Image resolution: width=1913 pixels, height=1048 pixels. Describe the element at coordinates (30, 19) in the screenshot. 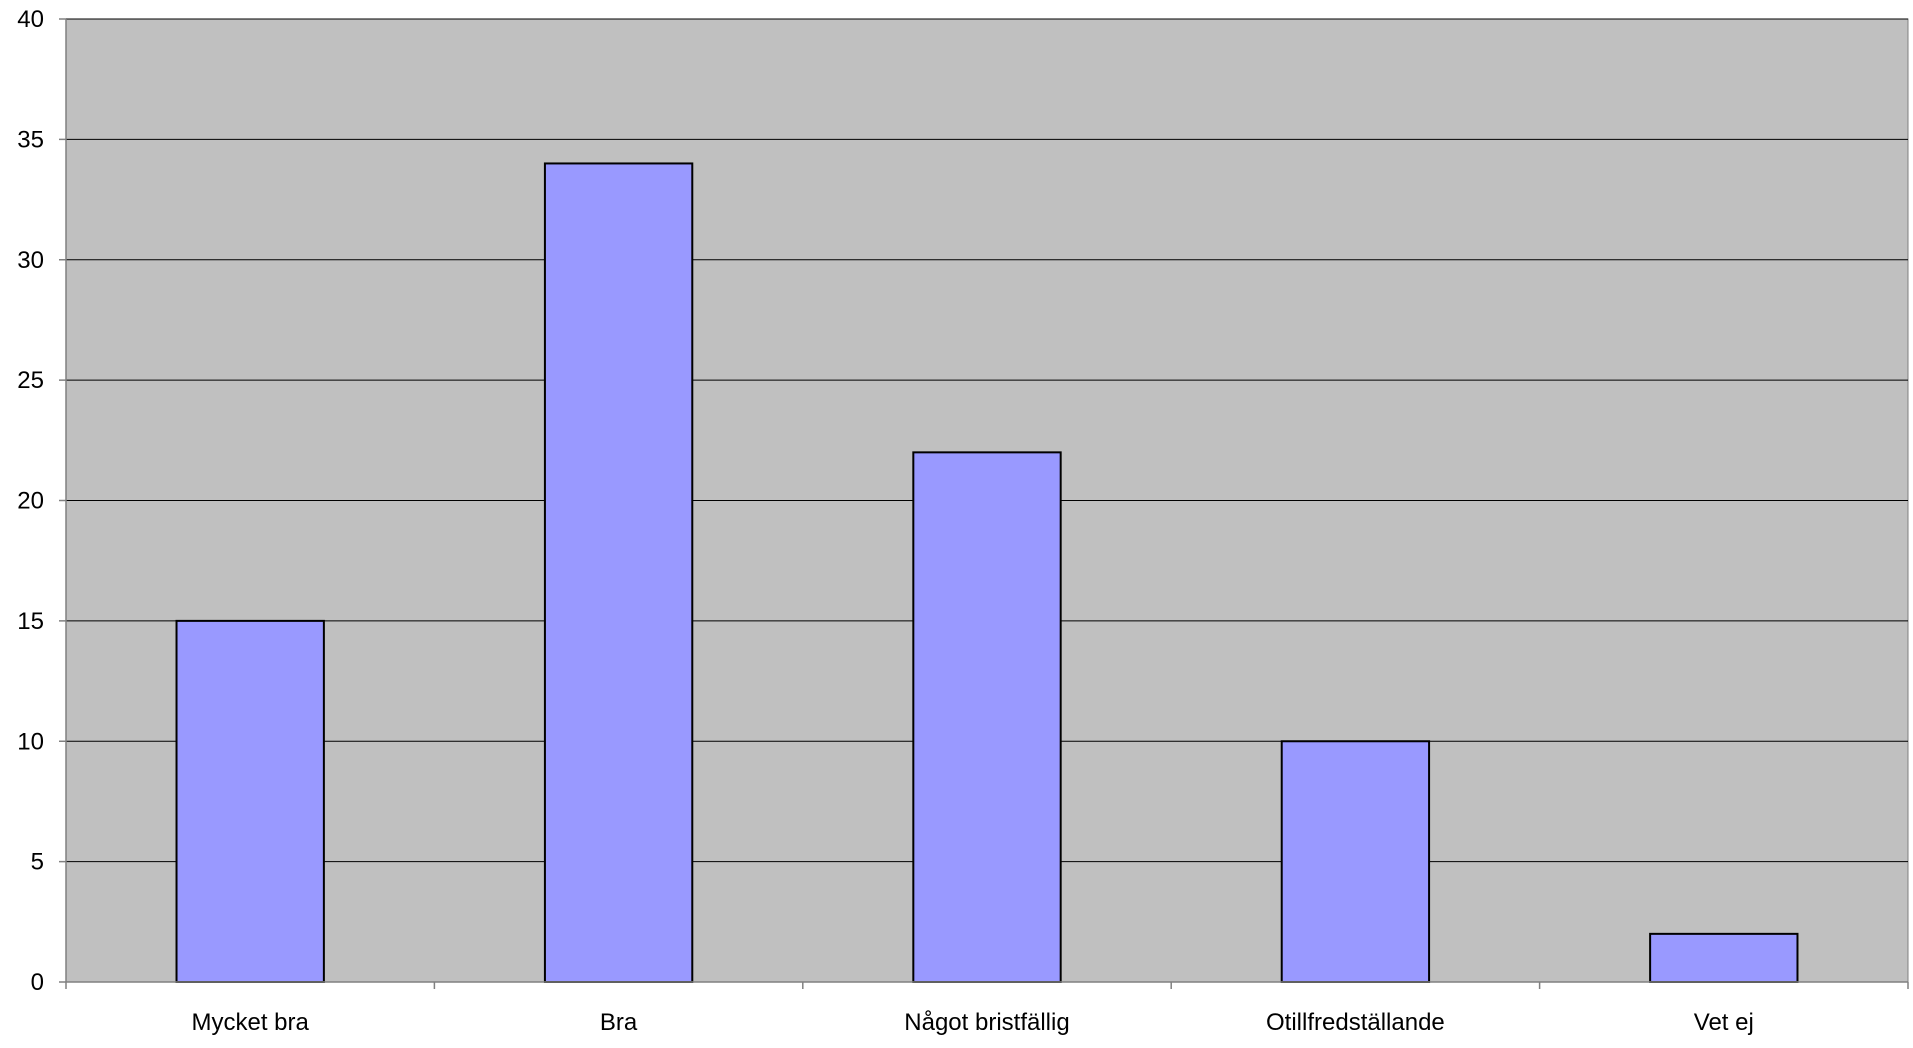

I see `y-tick-label: 40` at that location.